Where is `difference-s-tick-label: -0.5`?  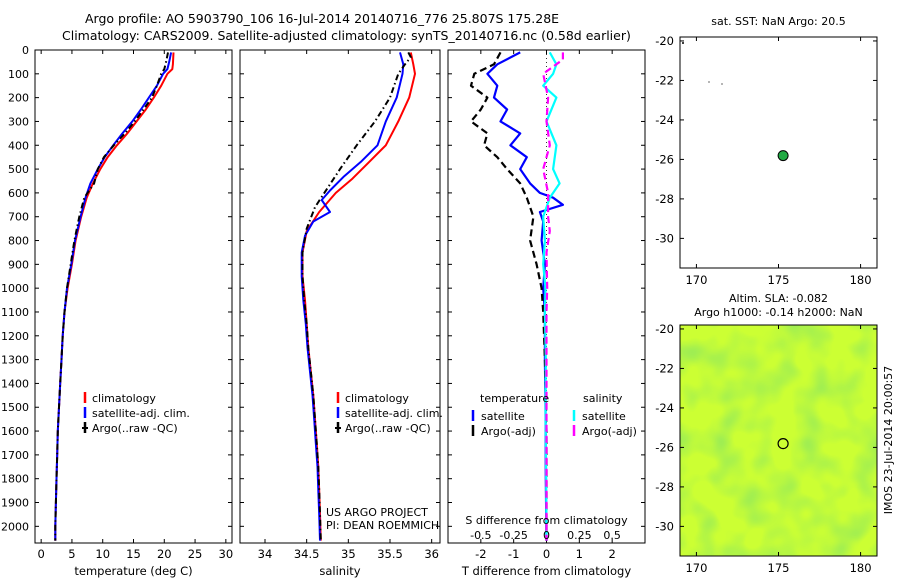
difference-s-tick-label: -0.5 is located at coordinates (480, 535).